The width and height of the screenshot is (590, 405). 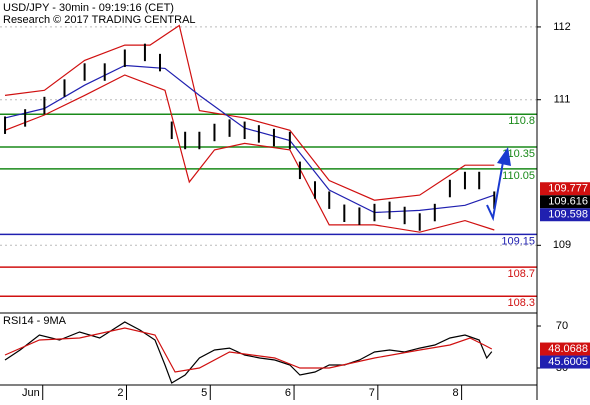 I want to click on price-box-label: 109.616, so click(x=568, y=202).